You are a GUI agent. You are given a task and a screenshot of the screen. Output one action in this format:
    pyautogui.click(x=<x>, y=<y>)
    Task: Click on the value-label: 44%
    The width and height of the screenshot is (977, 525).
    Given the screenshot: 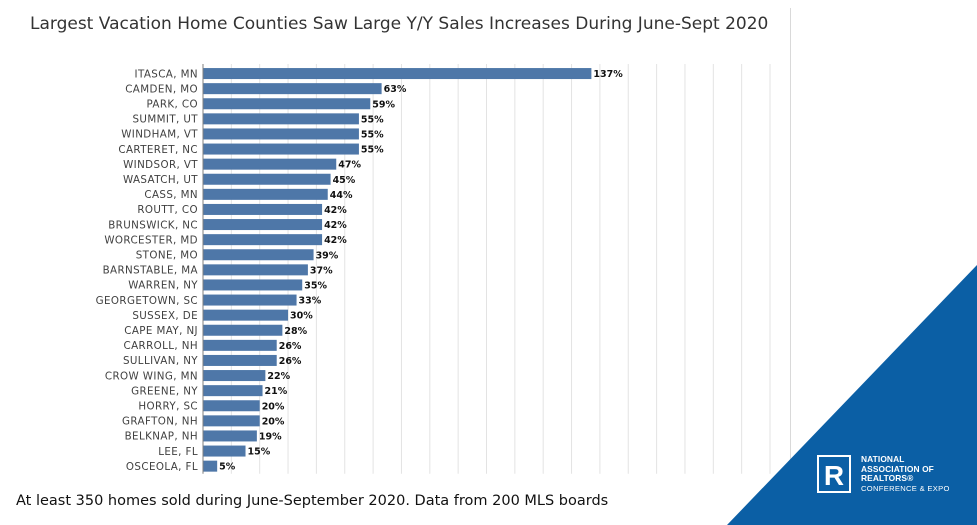 What is the action you would take?
    pyautogui.click(x=341, y=195)
    